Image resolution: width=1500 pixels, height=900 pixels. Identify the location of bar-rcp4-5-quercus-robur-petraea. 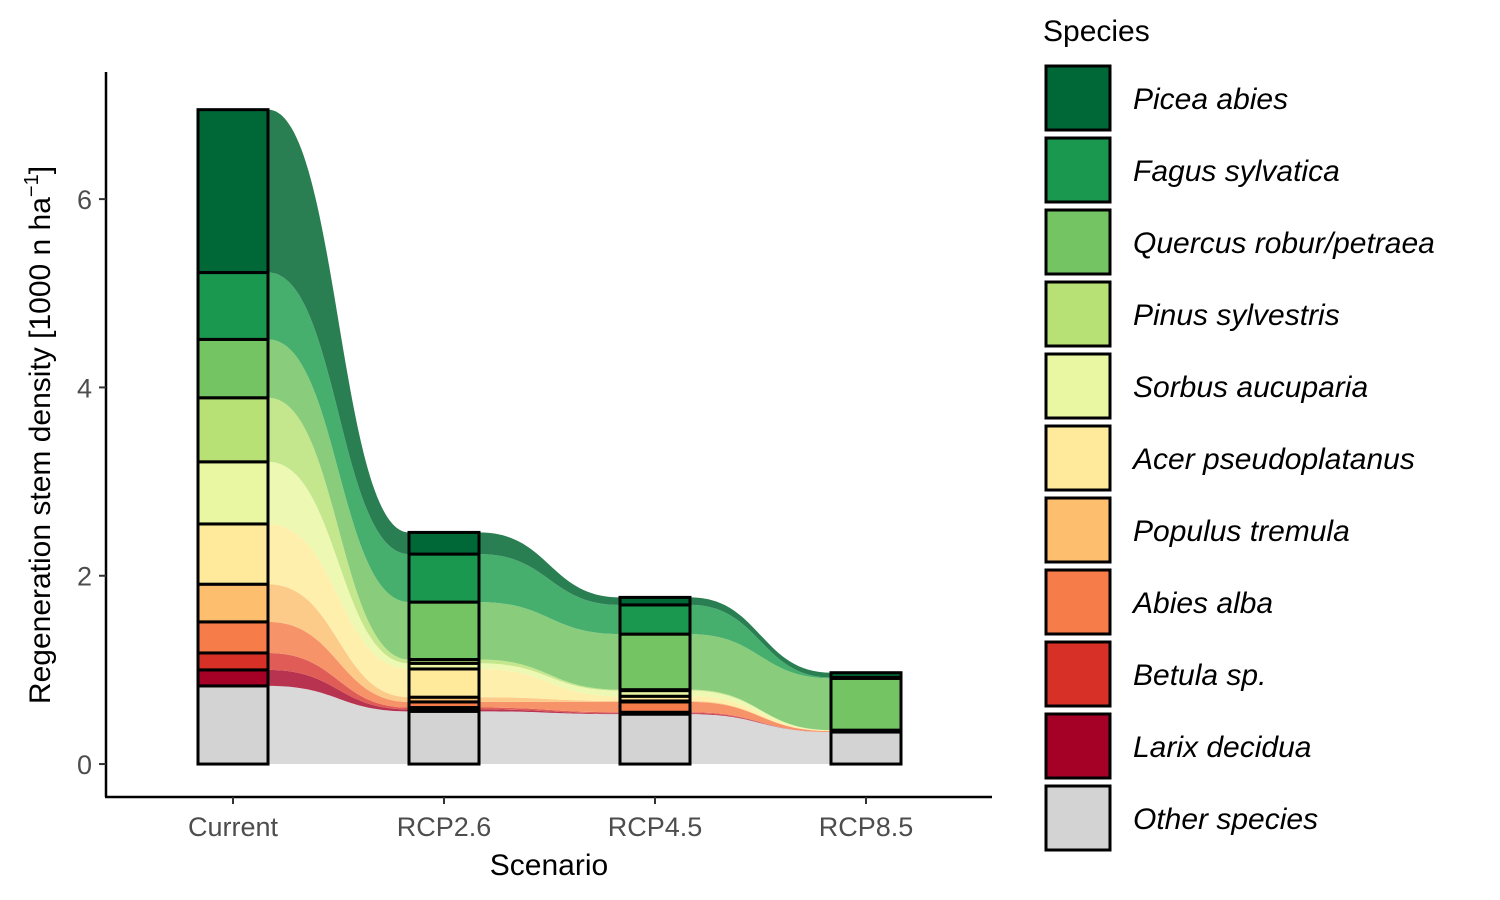
(655, 662).